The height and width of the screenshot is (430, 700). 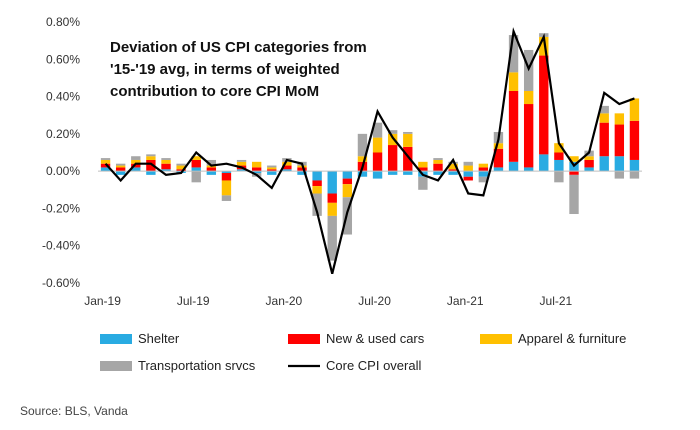 What do you see at coordinates (238, 47) in the screenshot?
I see `chart-title-line: Deviation of US CPI categories from` at bounding box center [238, 47].